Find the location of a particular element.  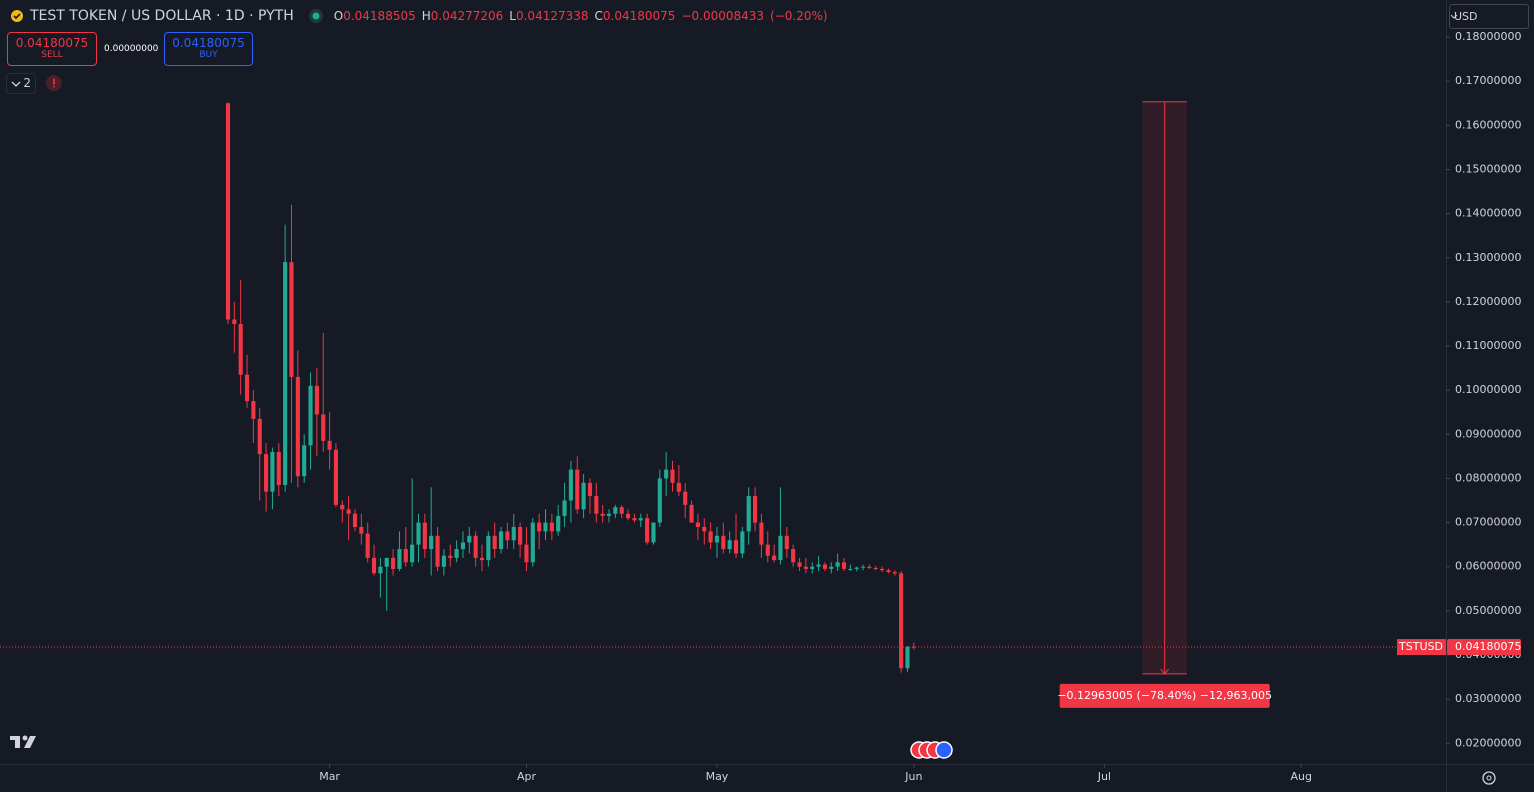

symbol-tag-bg is located at coordinates (1421, 647).